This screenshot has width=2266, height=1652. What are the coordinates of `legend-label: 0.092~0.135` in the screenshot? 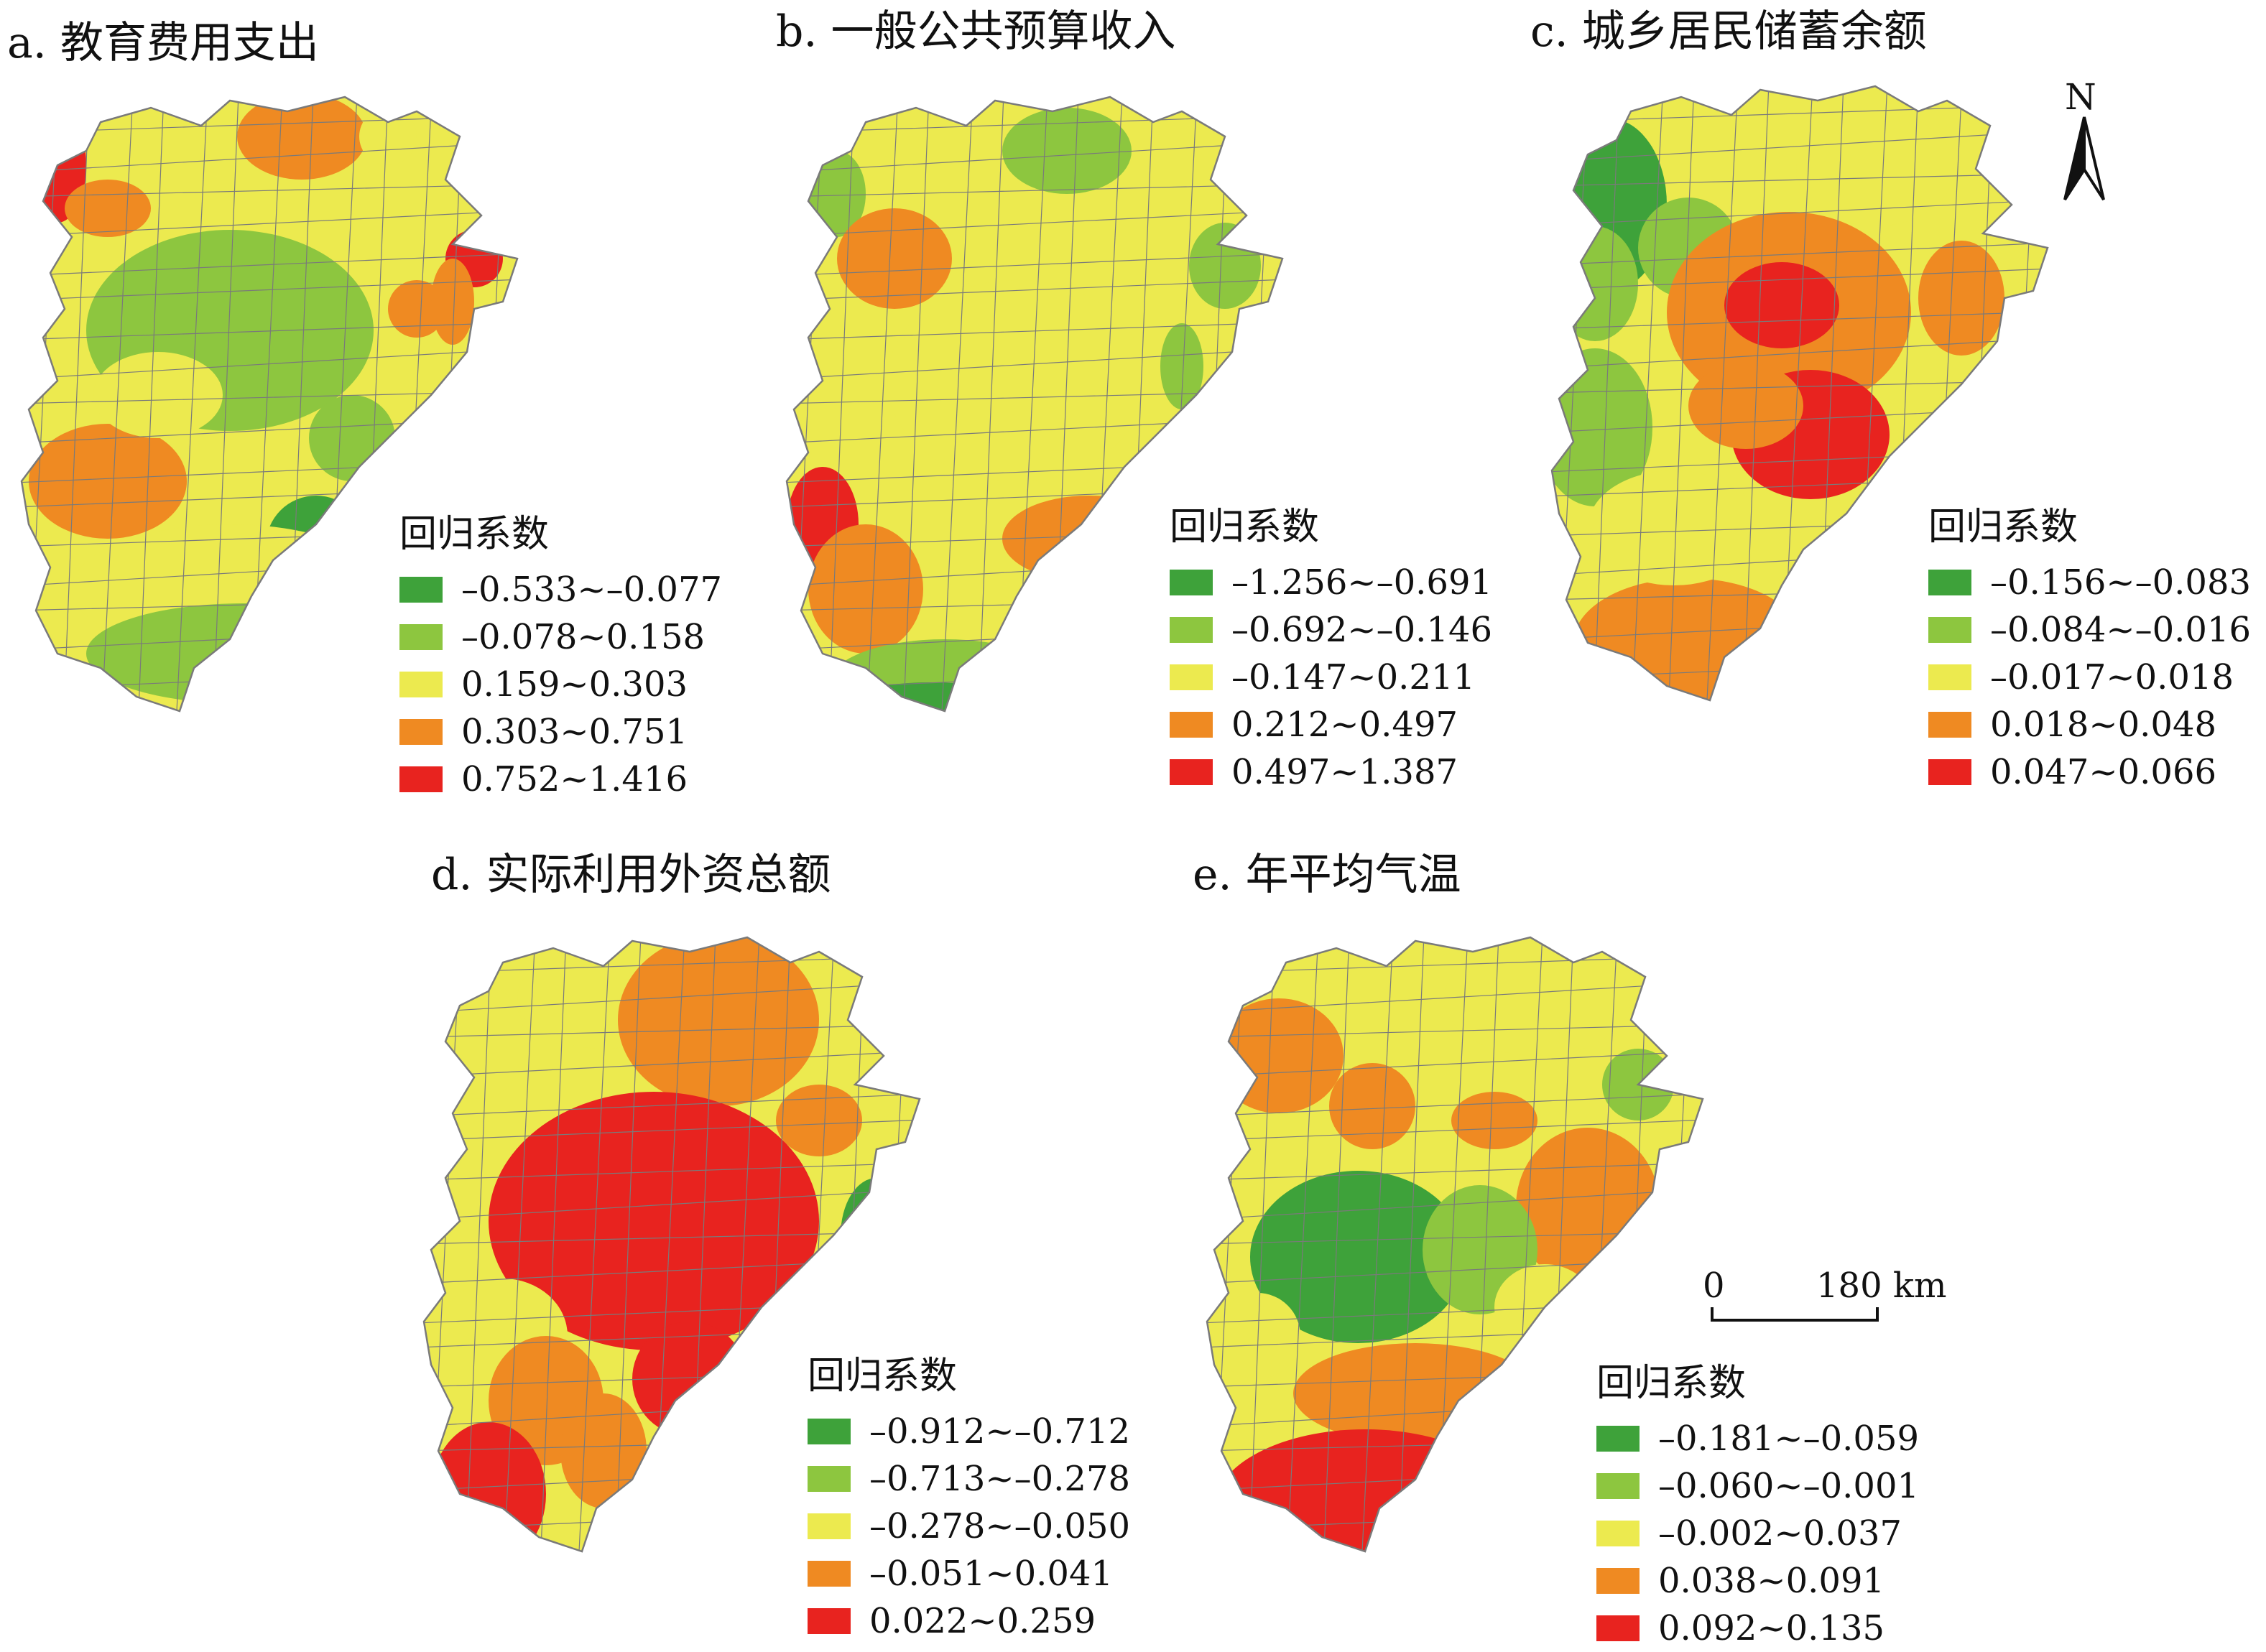 It's located at (1772, 1628).